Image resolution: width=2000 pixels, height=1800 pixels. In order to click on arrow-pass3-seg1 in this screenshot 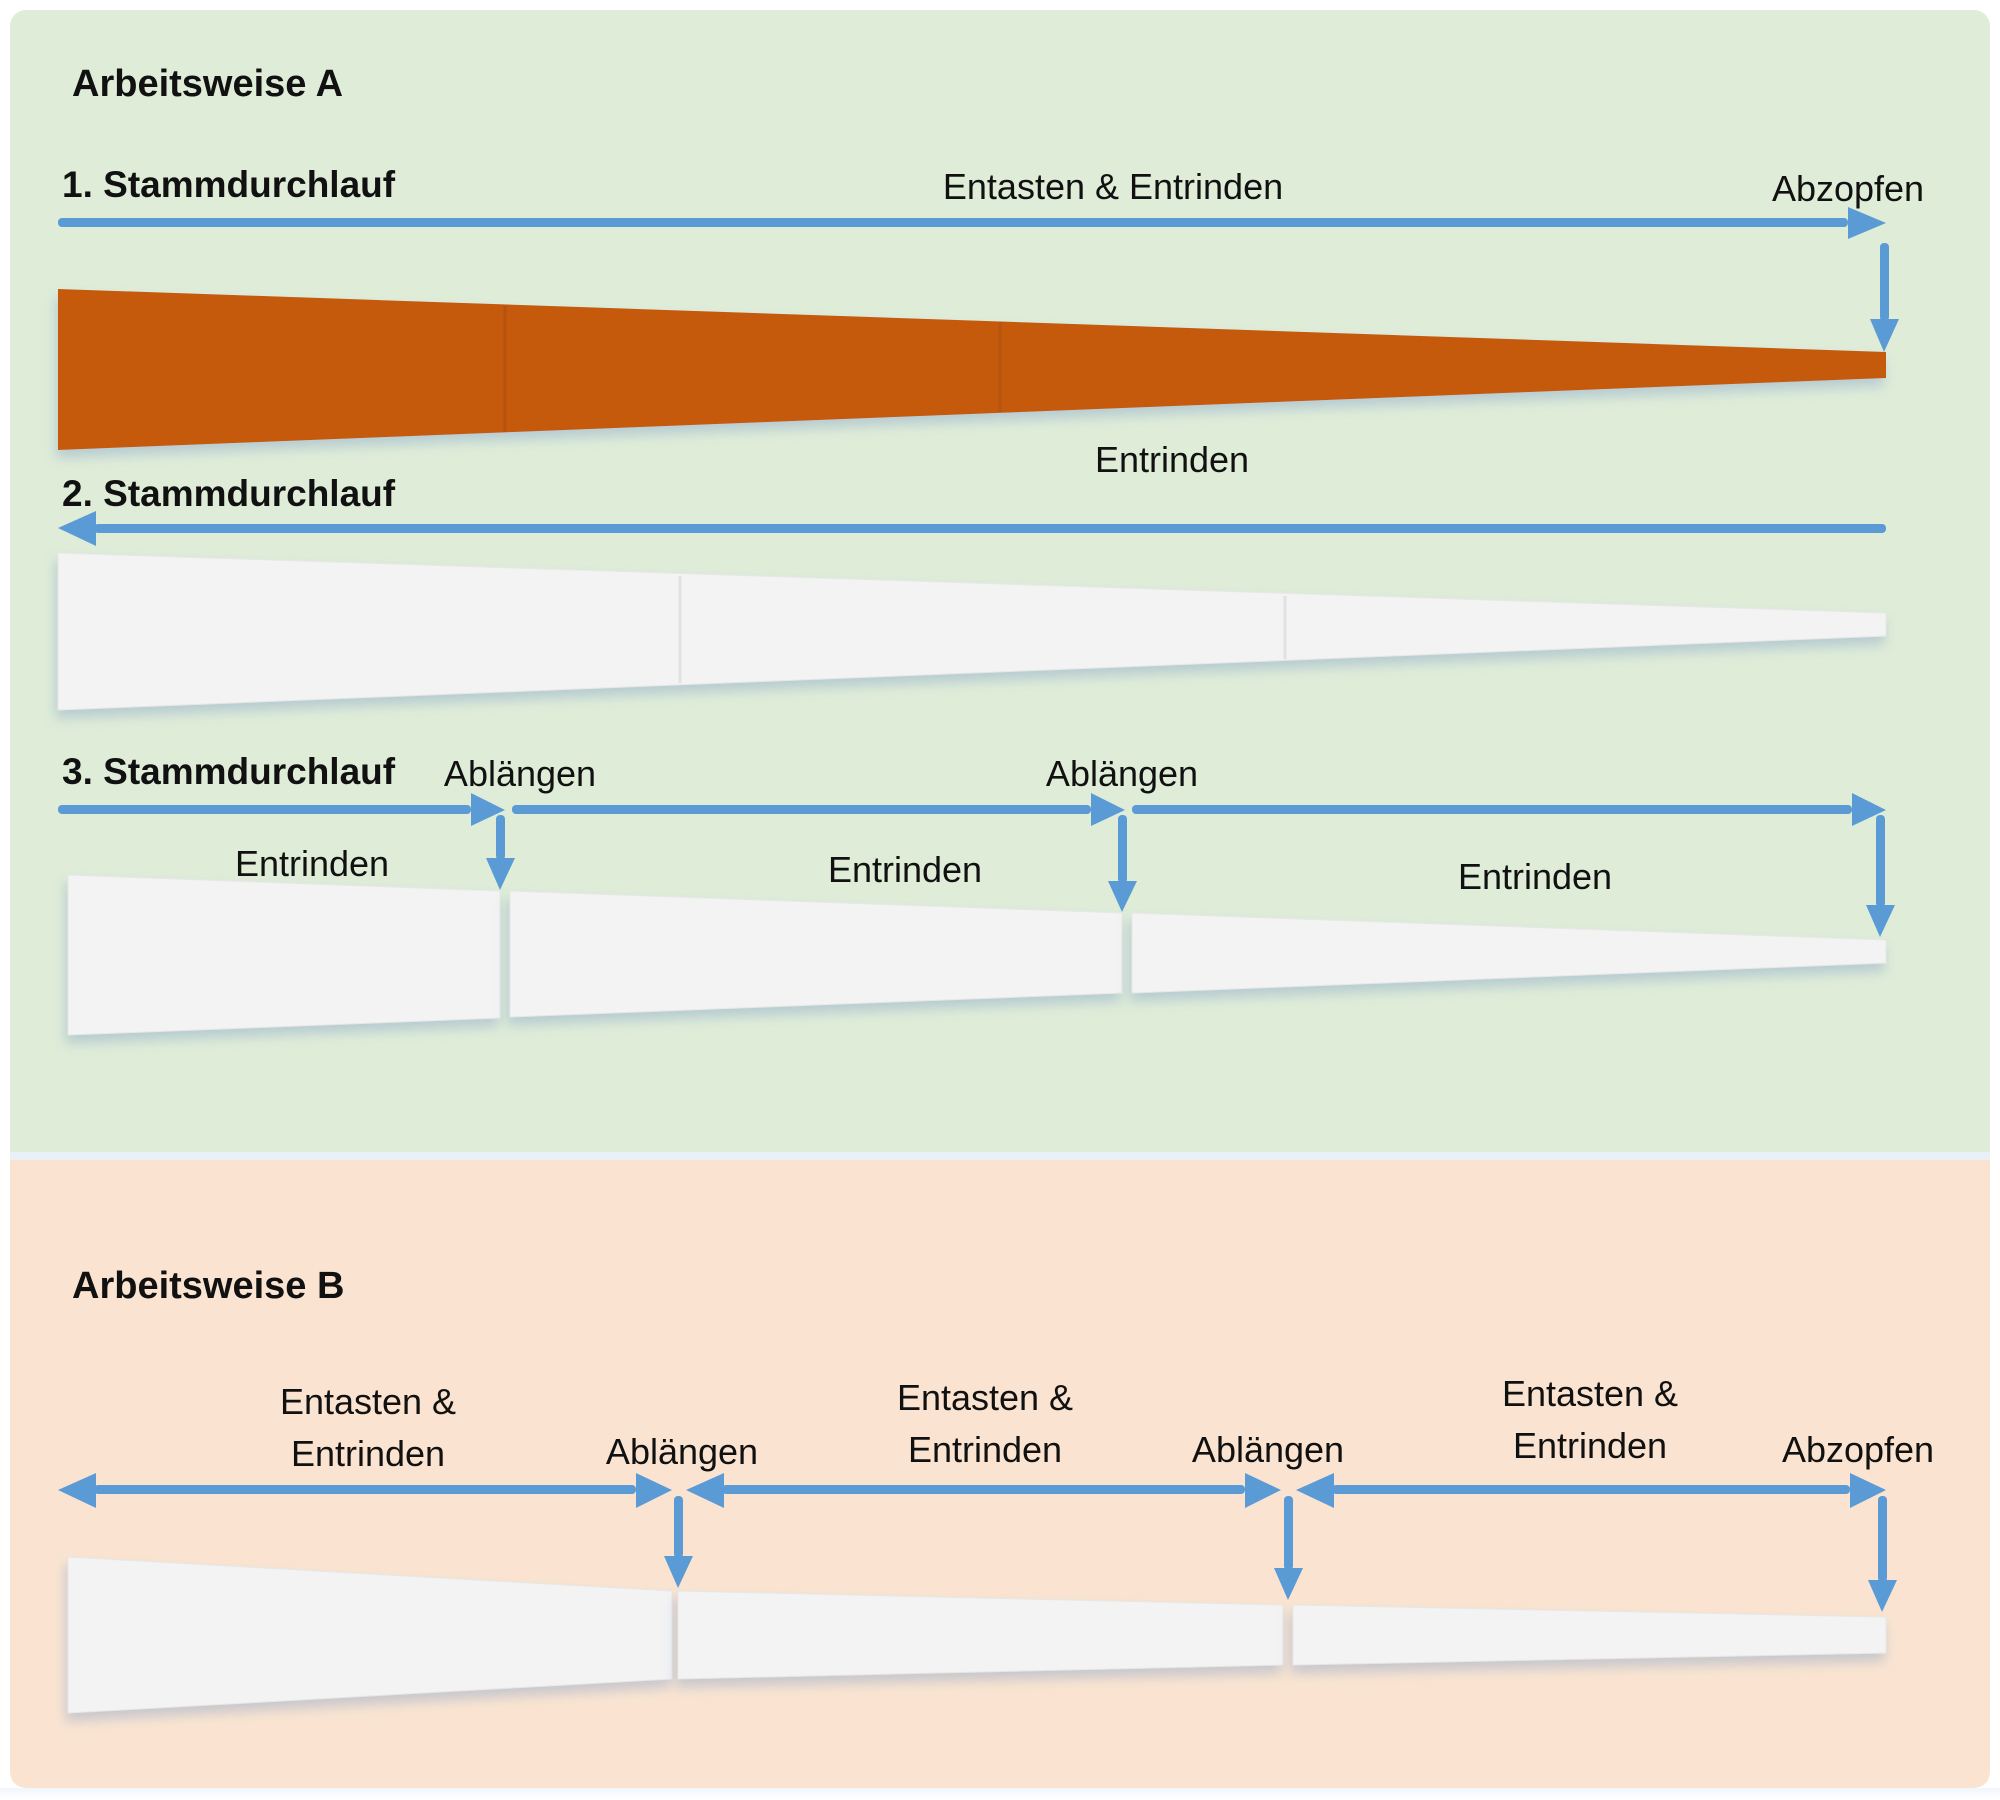, I will do `click(281, 809)`.